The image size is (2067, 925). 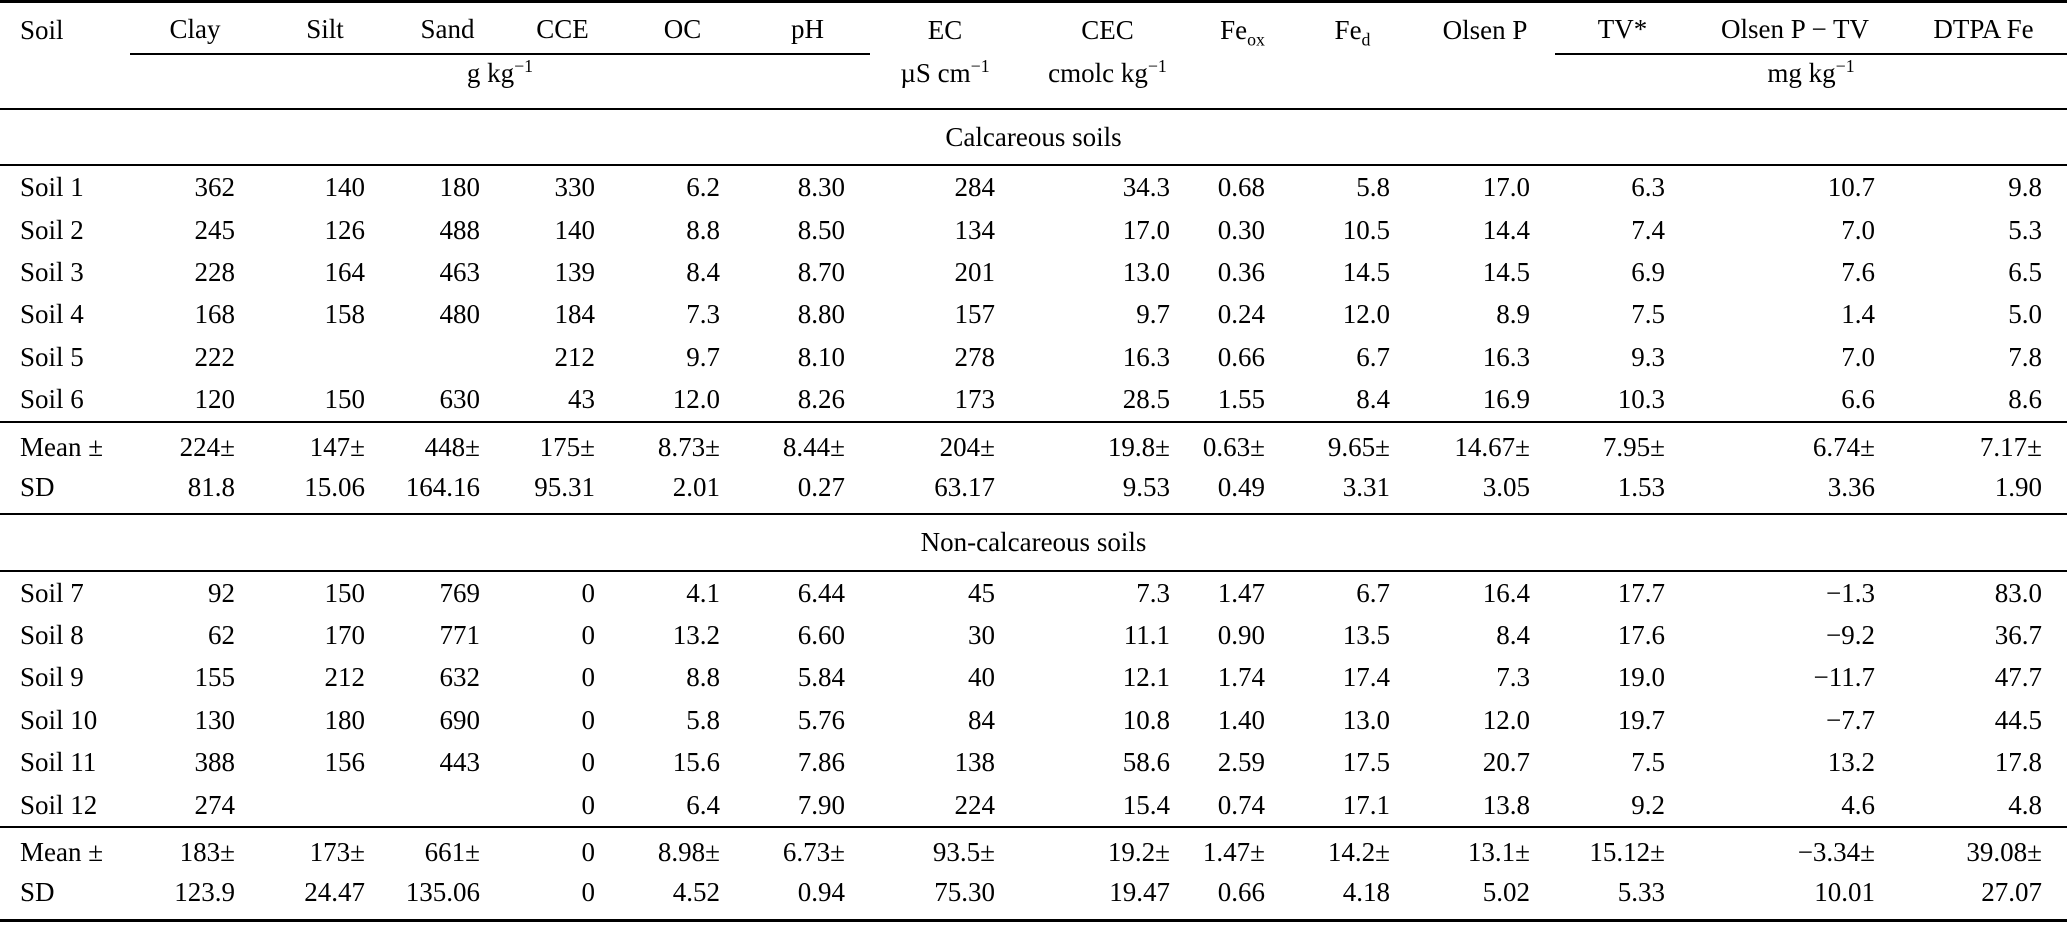 What do you see at coordinates (1795, 491) in the screenshot?
I see `value-cell: 3.36` at bounding box center [1795, 491].